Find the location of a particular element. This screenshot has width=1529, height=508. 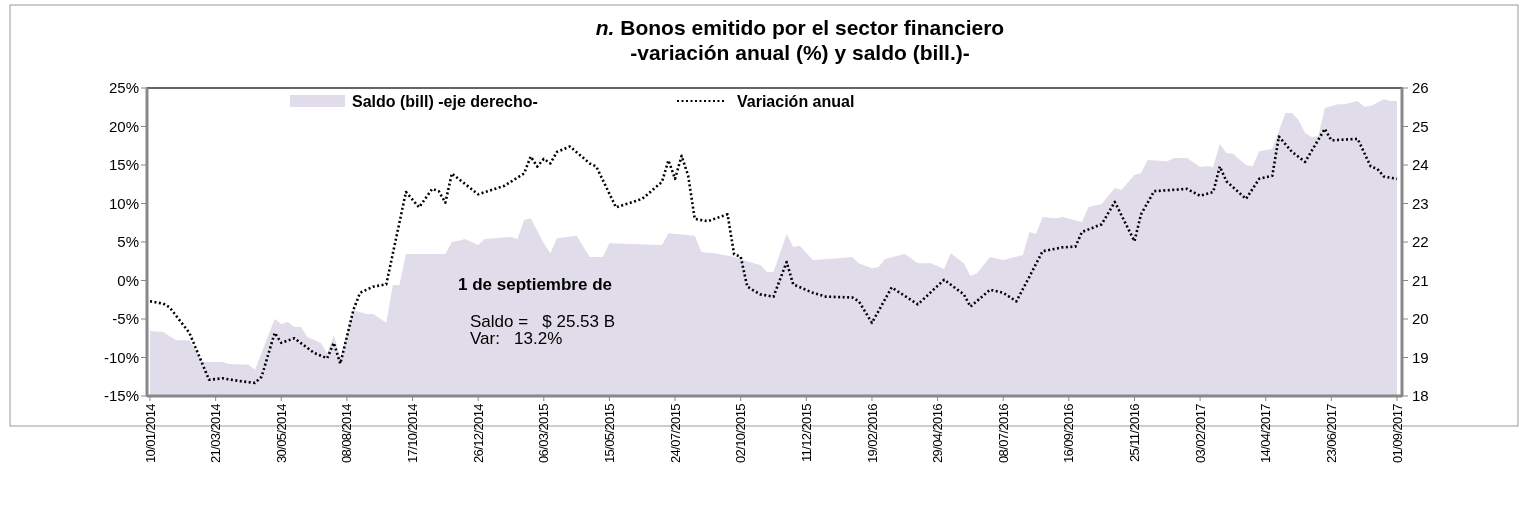

x-tick-label: 06/03/2015 is located at coordinates (544, 433).